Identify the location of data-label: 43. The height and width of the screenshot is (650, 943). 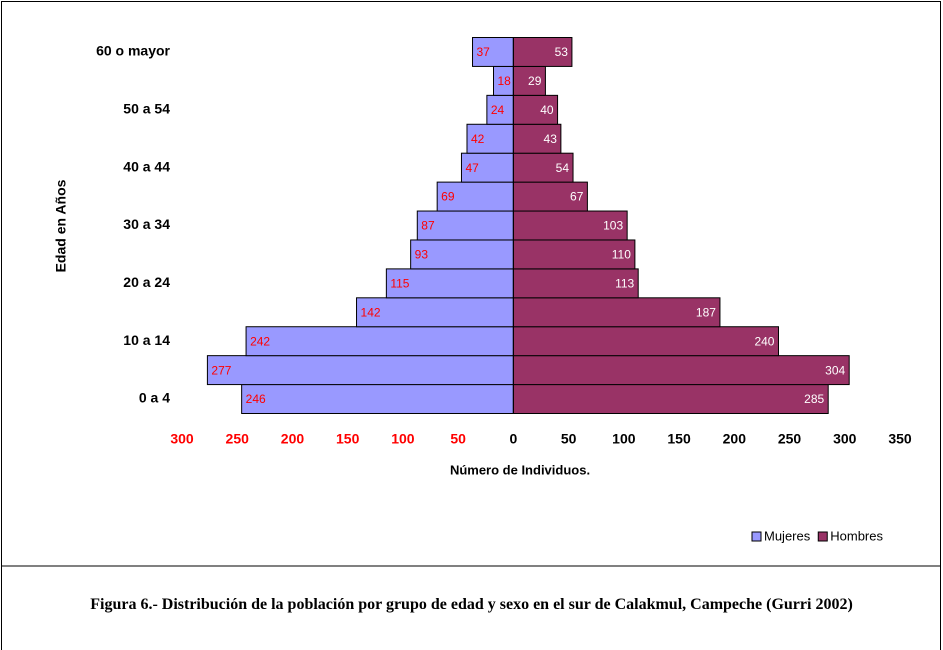
(551, 139).